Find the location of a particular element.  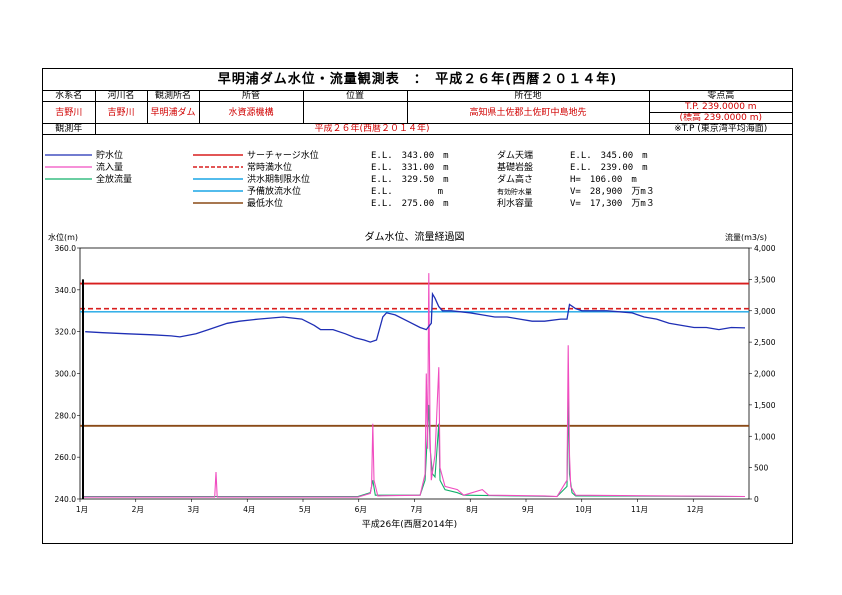

y-tick-label: 240.0 is located at coordinates (66, 499).